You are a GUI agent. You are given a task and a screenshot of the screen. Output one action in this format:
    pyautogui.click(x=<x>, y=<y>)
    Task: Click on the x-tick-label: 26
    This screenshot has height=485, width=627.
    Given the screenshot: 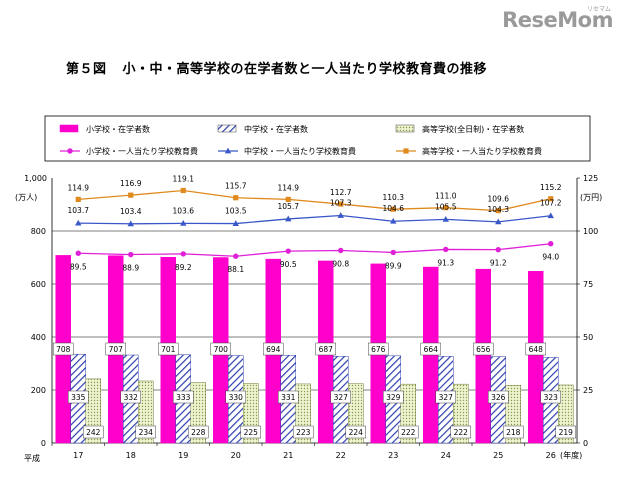 What is the action you would take?
    pyautogui.click(x=551, y=455)
    